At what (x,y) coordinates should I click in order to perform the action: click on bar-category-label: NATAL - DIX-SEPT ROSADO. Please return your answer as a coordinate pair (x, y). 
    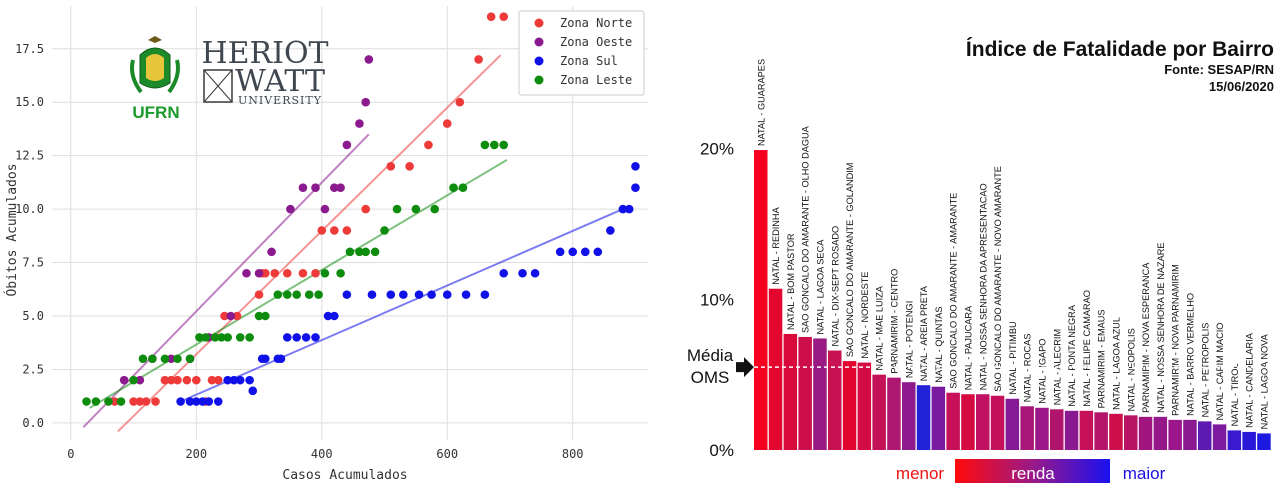
    Looking at the image, I should click on (835, 286).